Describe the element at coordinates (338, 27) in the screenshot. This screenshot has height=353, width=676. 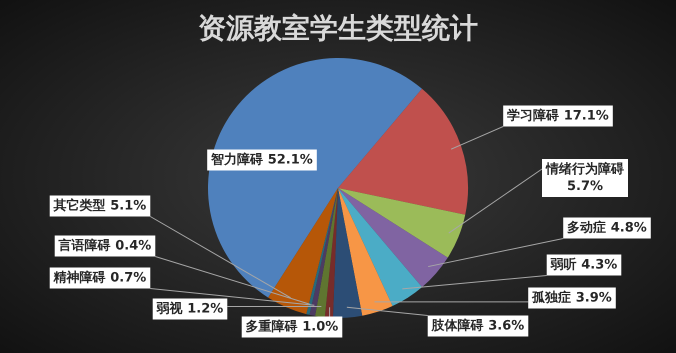
I see `chart-title: 资源教室学生类型统计` at that location.